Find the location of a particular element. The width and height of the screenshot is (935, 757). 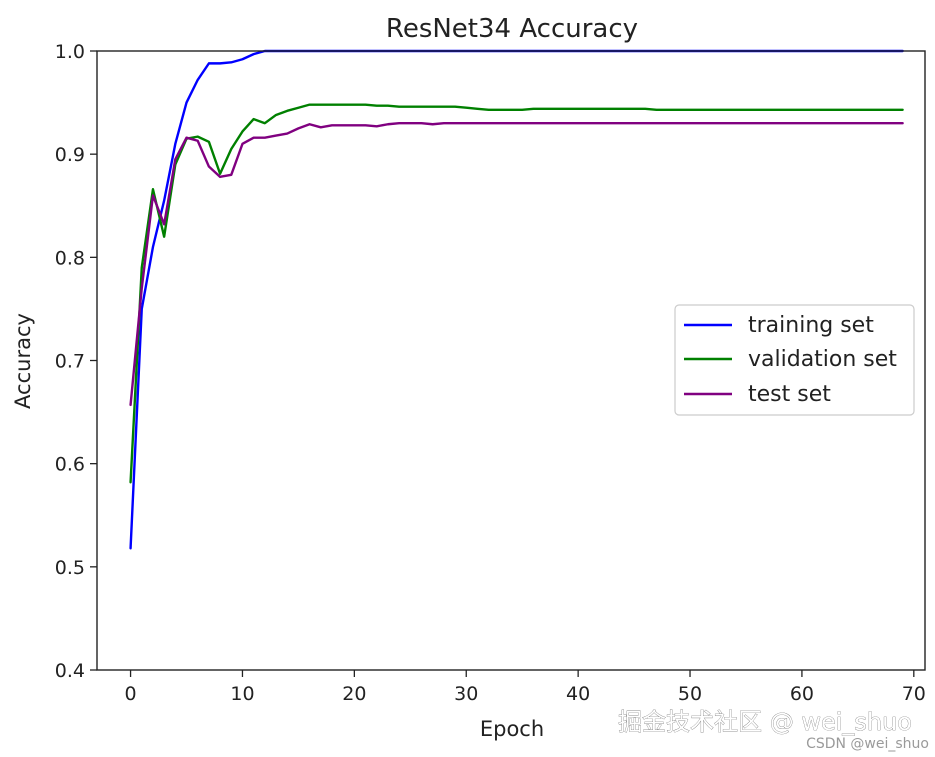

legend-box is located at coordinates (794, 360).